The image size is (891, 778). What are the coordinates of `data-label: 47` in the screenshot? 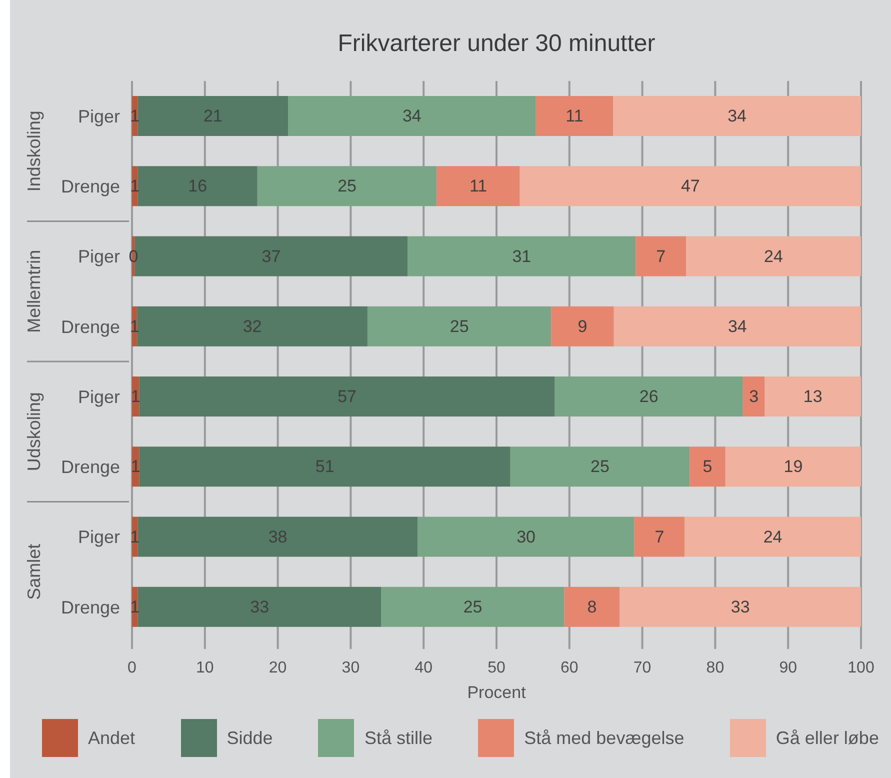 It's located at (690, 186).